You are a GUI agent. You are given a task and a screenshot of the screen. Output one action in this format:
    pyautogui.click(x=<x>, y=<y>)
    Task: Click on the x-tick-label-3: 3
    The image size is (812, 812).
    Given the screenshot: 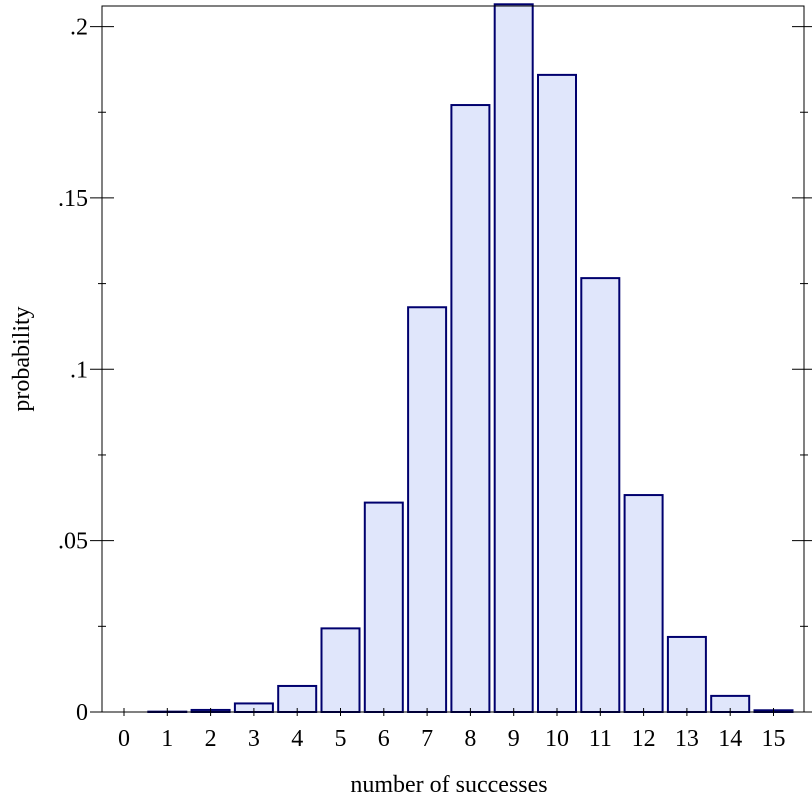 What is the action you would take?
    pyautogui.click(x=254, y=739)
    